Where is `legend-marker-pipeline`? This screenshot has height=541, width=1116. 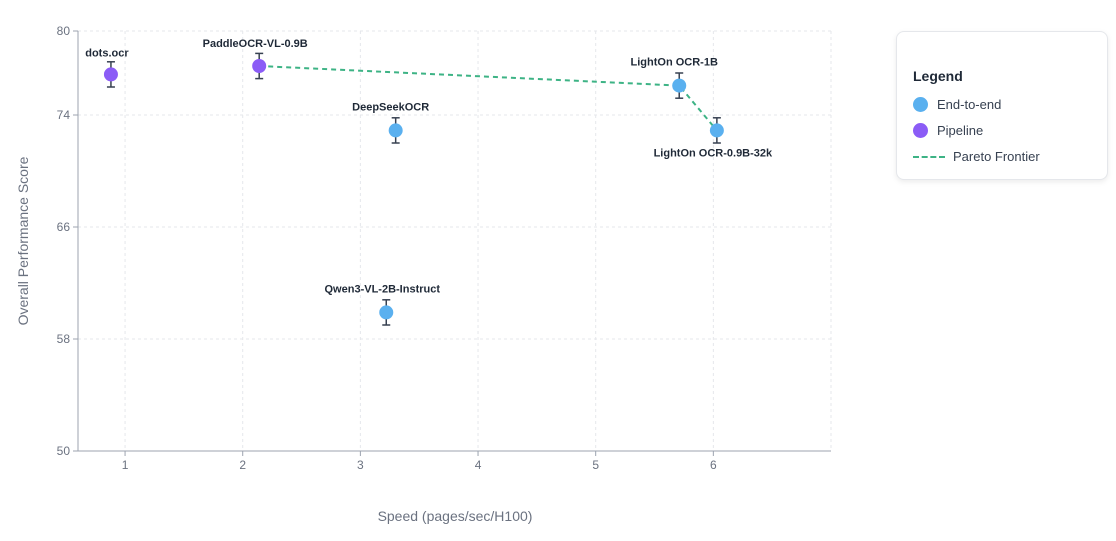
legend-marker-pipeline is located at coordinates (920, 130).